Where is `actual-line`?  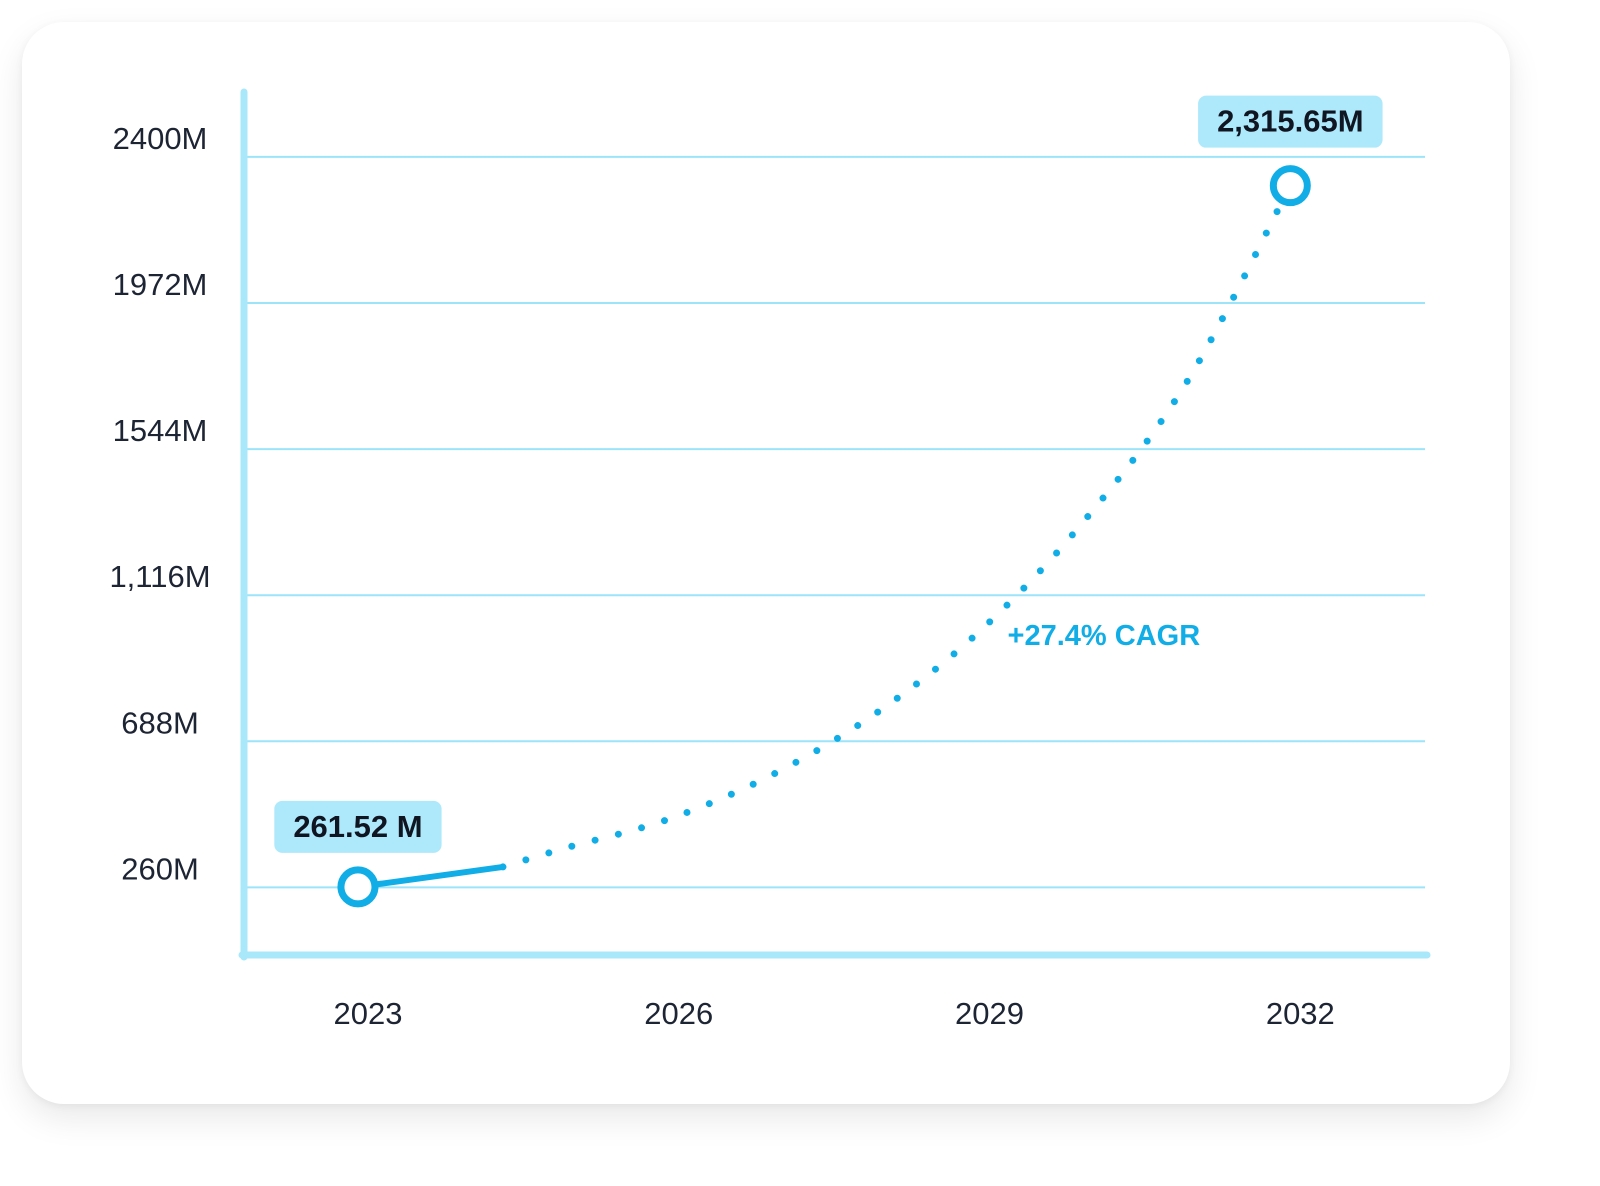
actual-line is located at coordinates (430, 876).